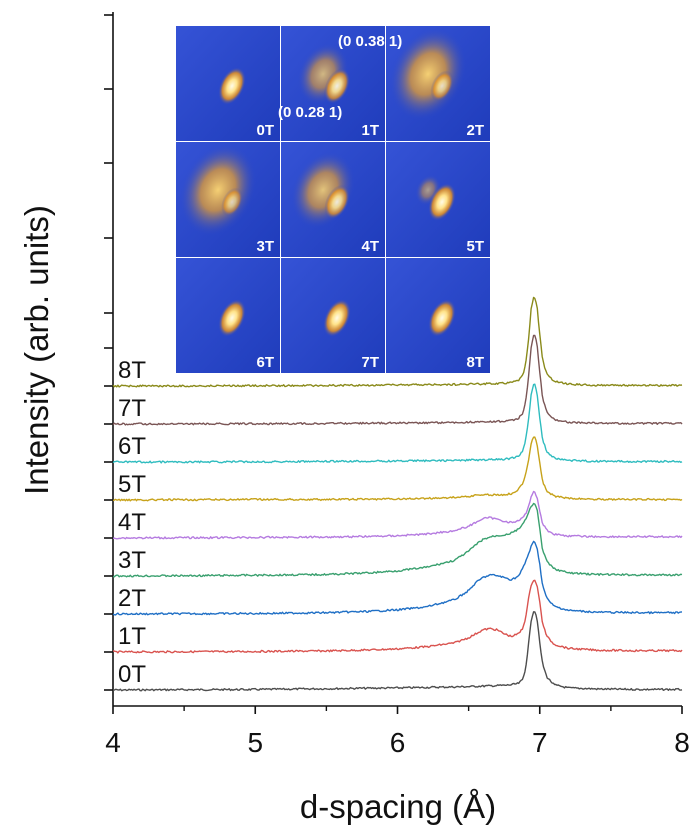 This screenshot has width=694, height=837. I want to click on y-axis-label: Intensity (arb. units), so click(36, 350).